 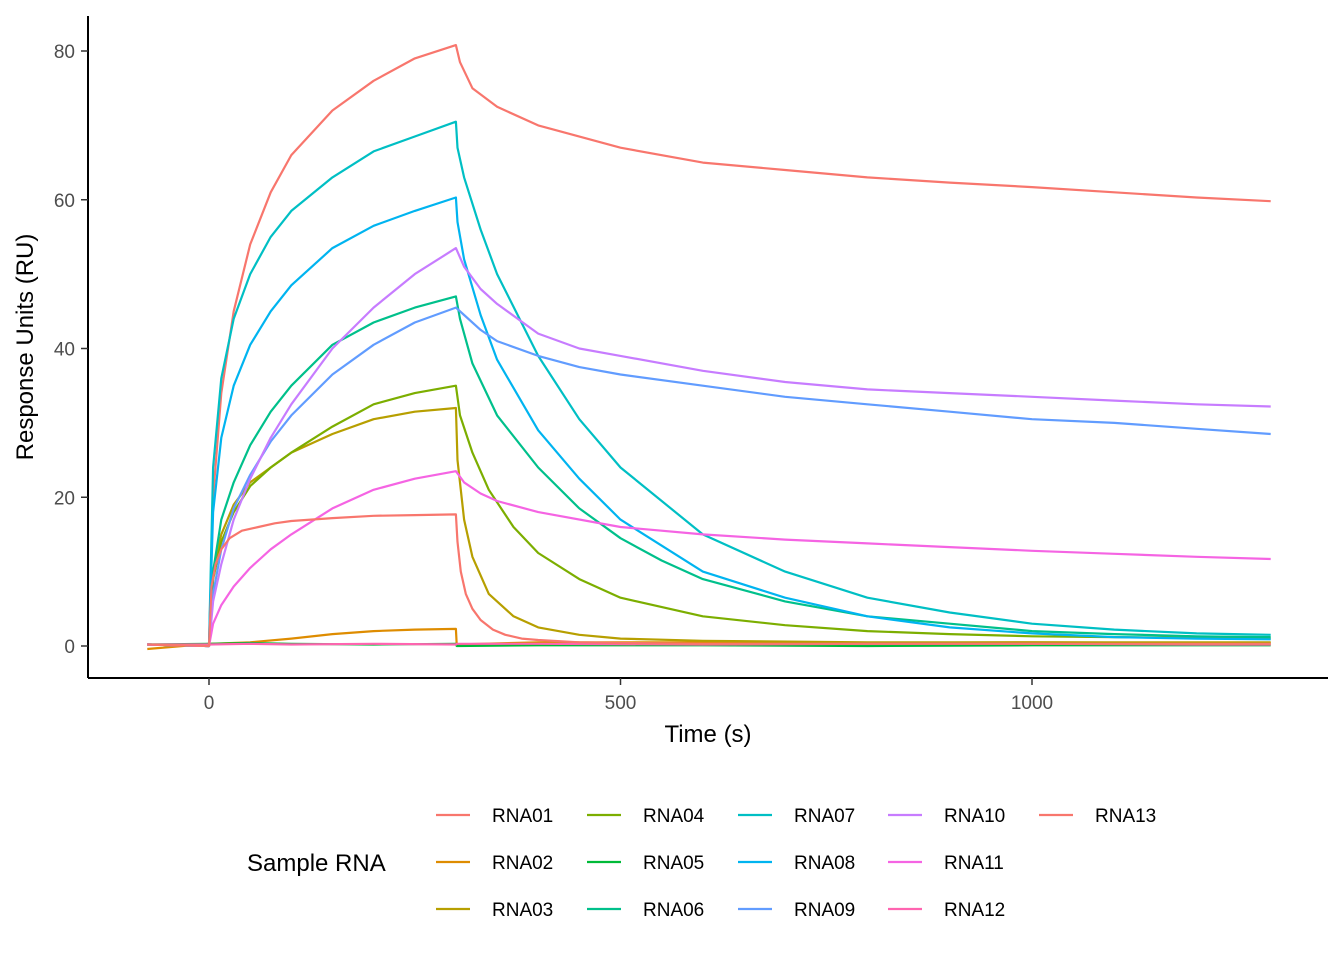 I want to click on legend-item-rna01: RNA01, so click(x=494, y=816).